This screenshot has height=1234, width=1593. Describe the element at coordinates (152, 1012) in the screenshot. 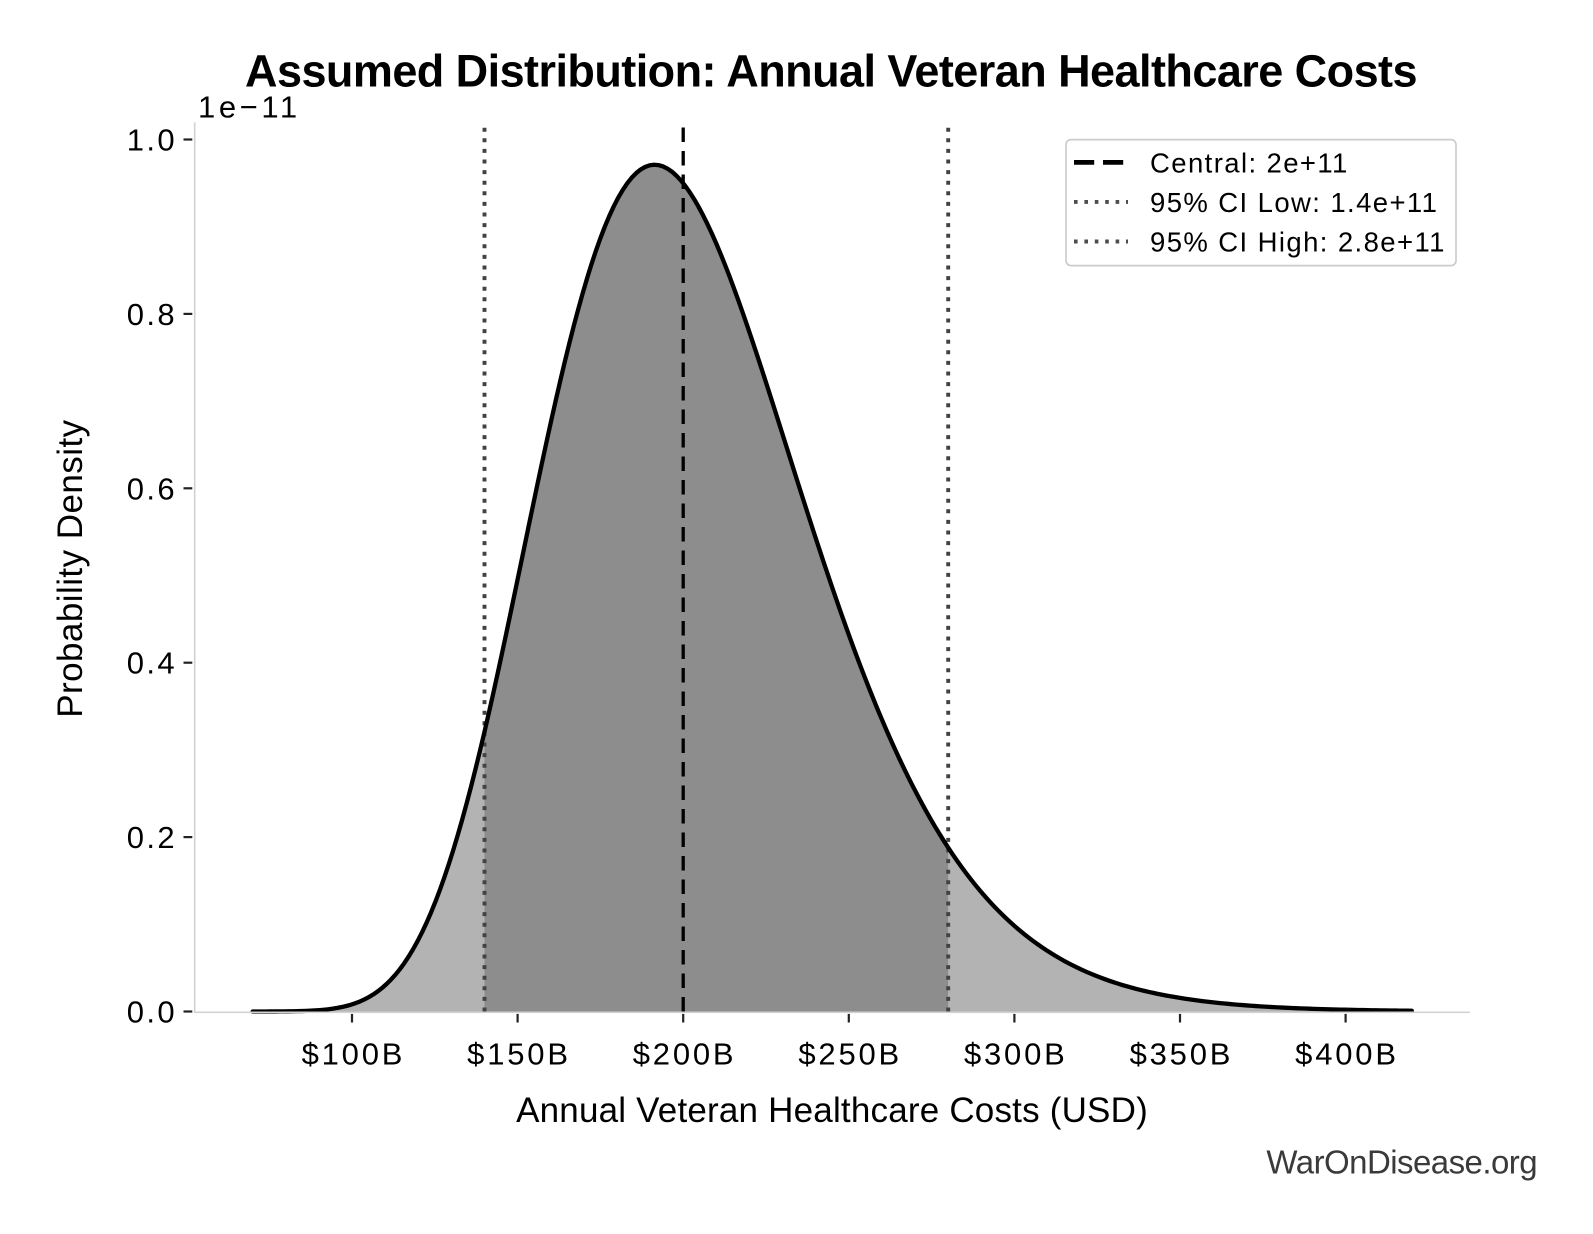

I see `svg-text: 0.0` at that location.